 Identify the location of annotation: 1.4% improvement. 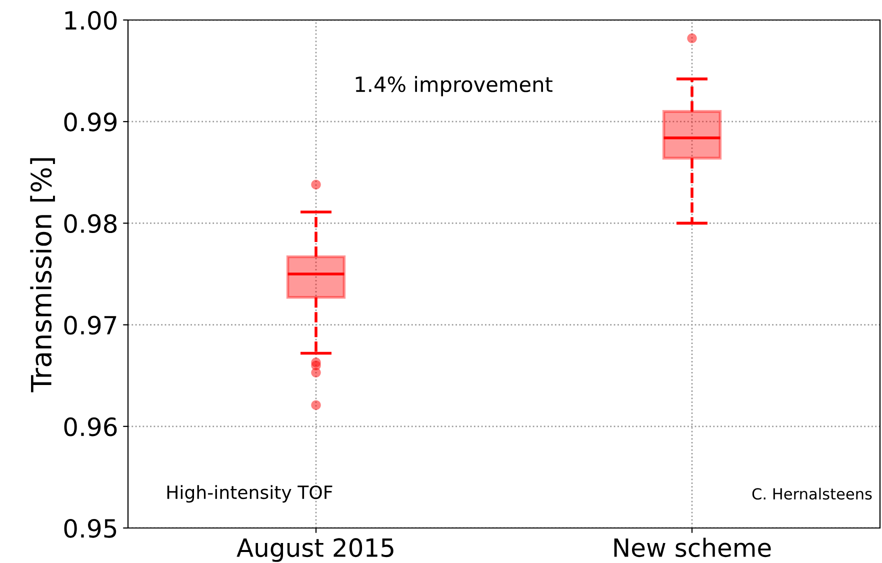
(454, 86).